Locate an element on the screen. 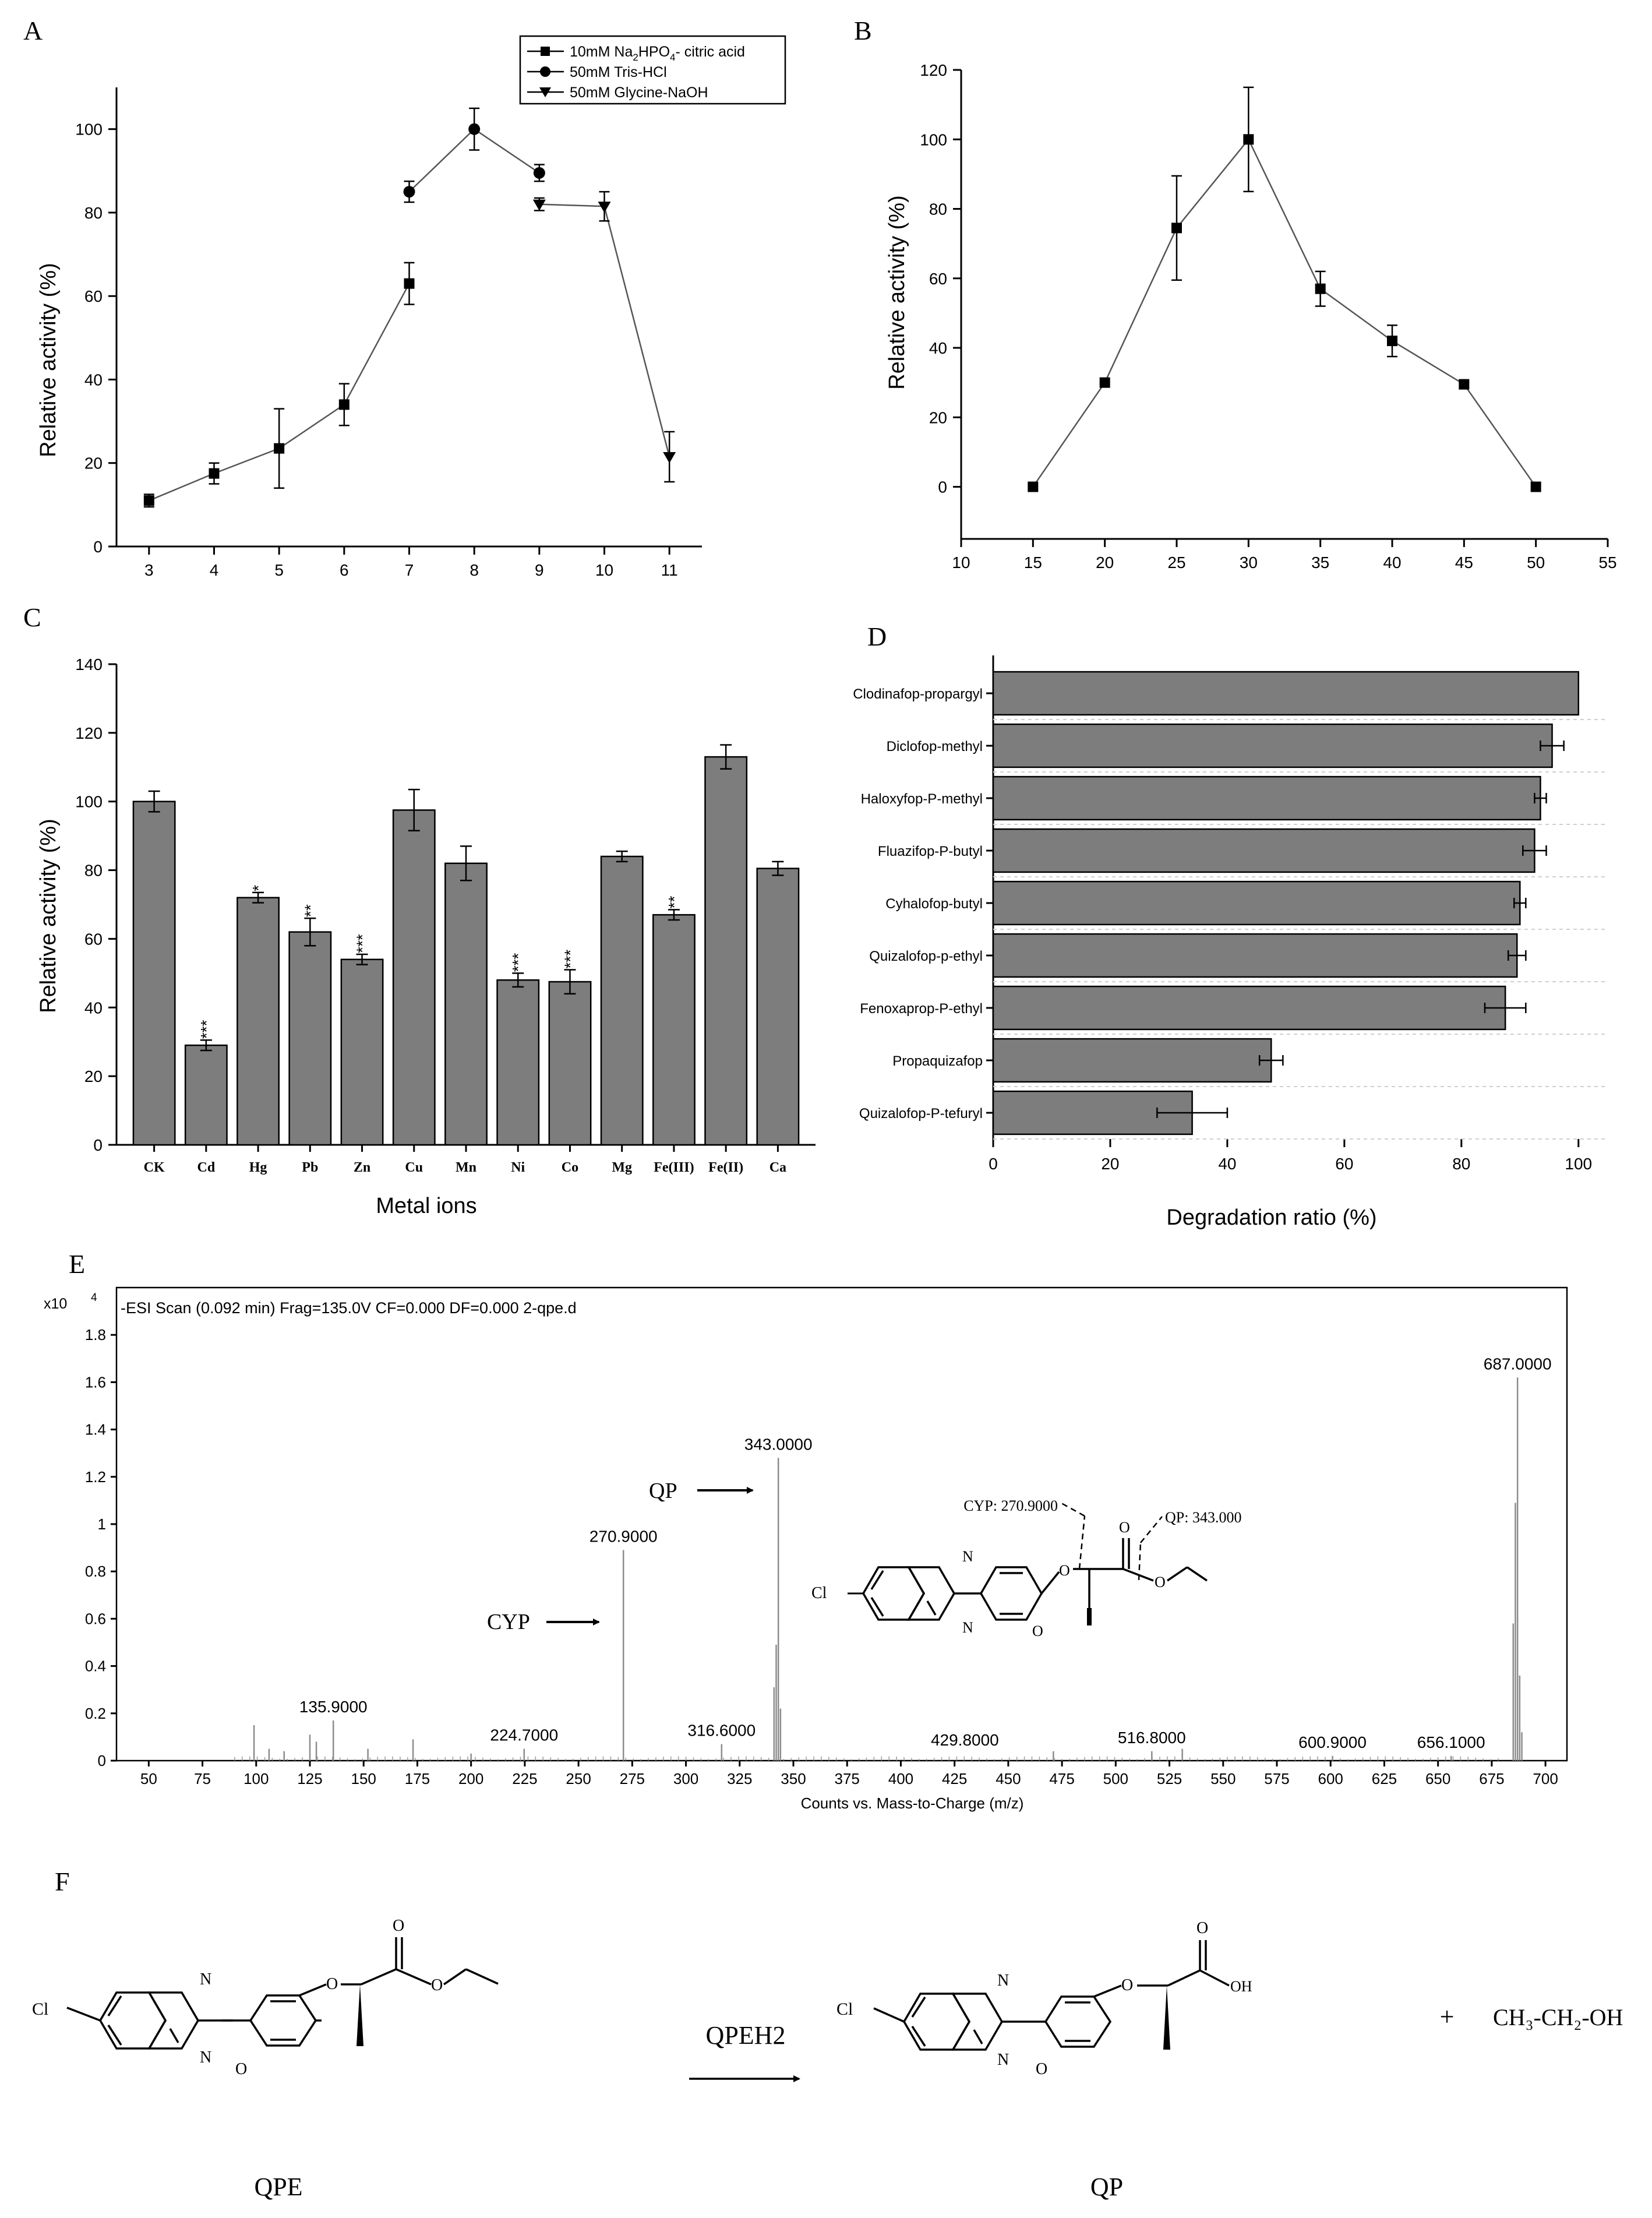 The height and width of the screenshot is (2218, 1652). chart-d-xtick-label: 20 is located at coordinates (1110, 1164).